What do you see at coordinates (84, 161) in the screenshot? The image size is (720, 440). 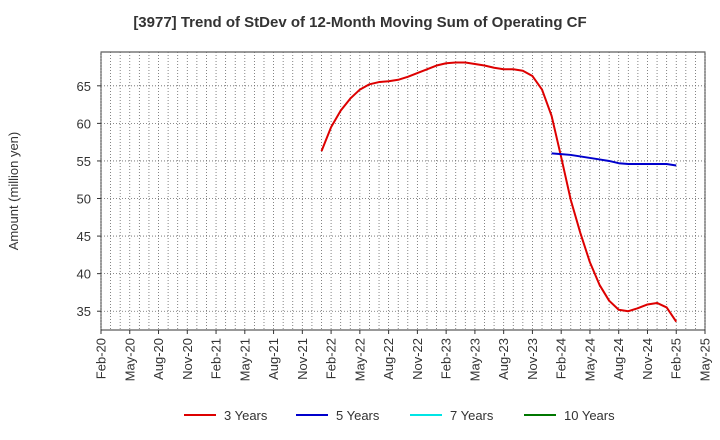 I see `y-tick-label: 55` at bounding box center [84, 161].